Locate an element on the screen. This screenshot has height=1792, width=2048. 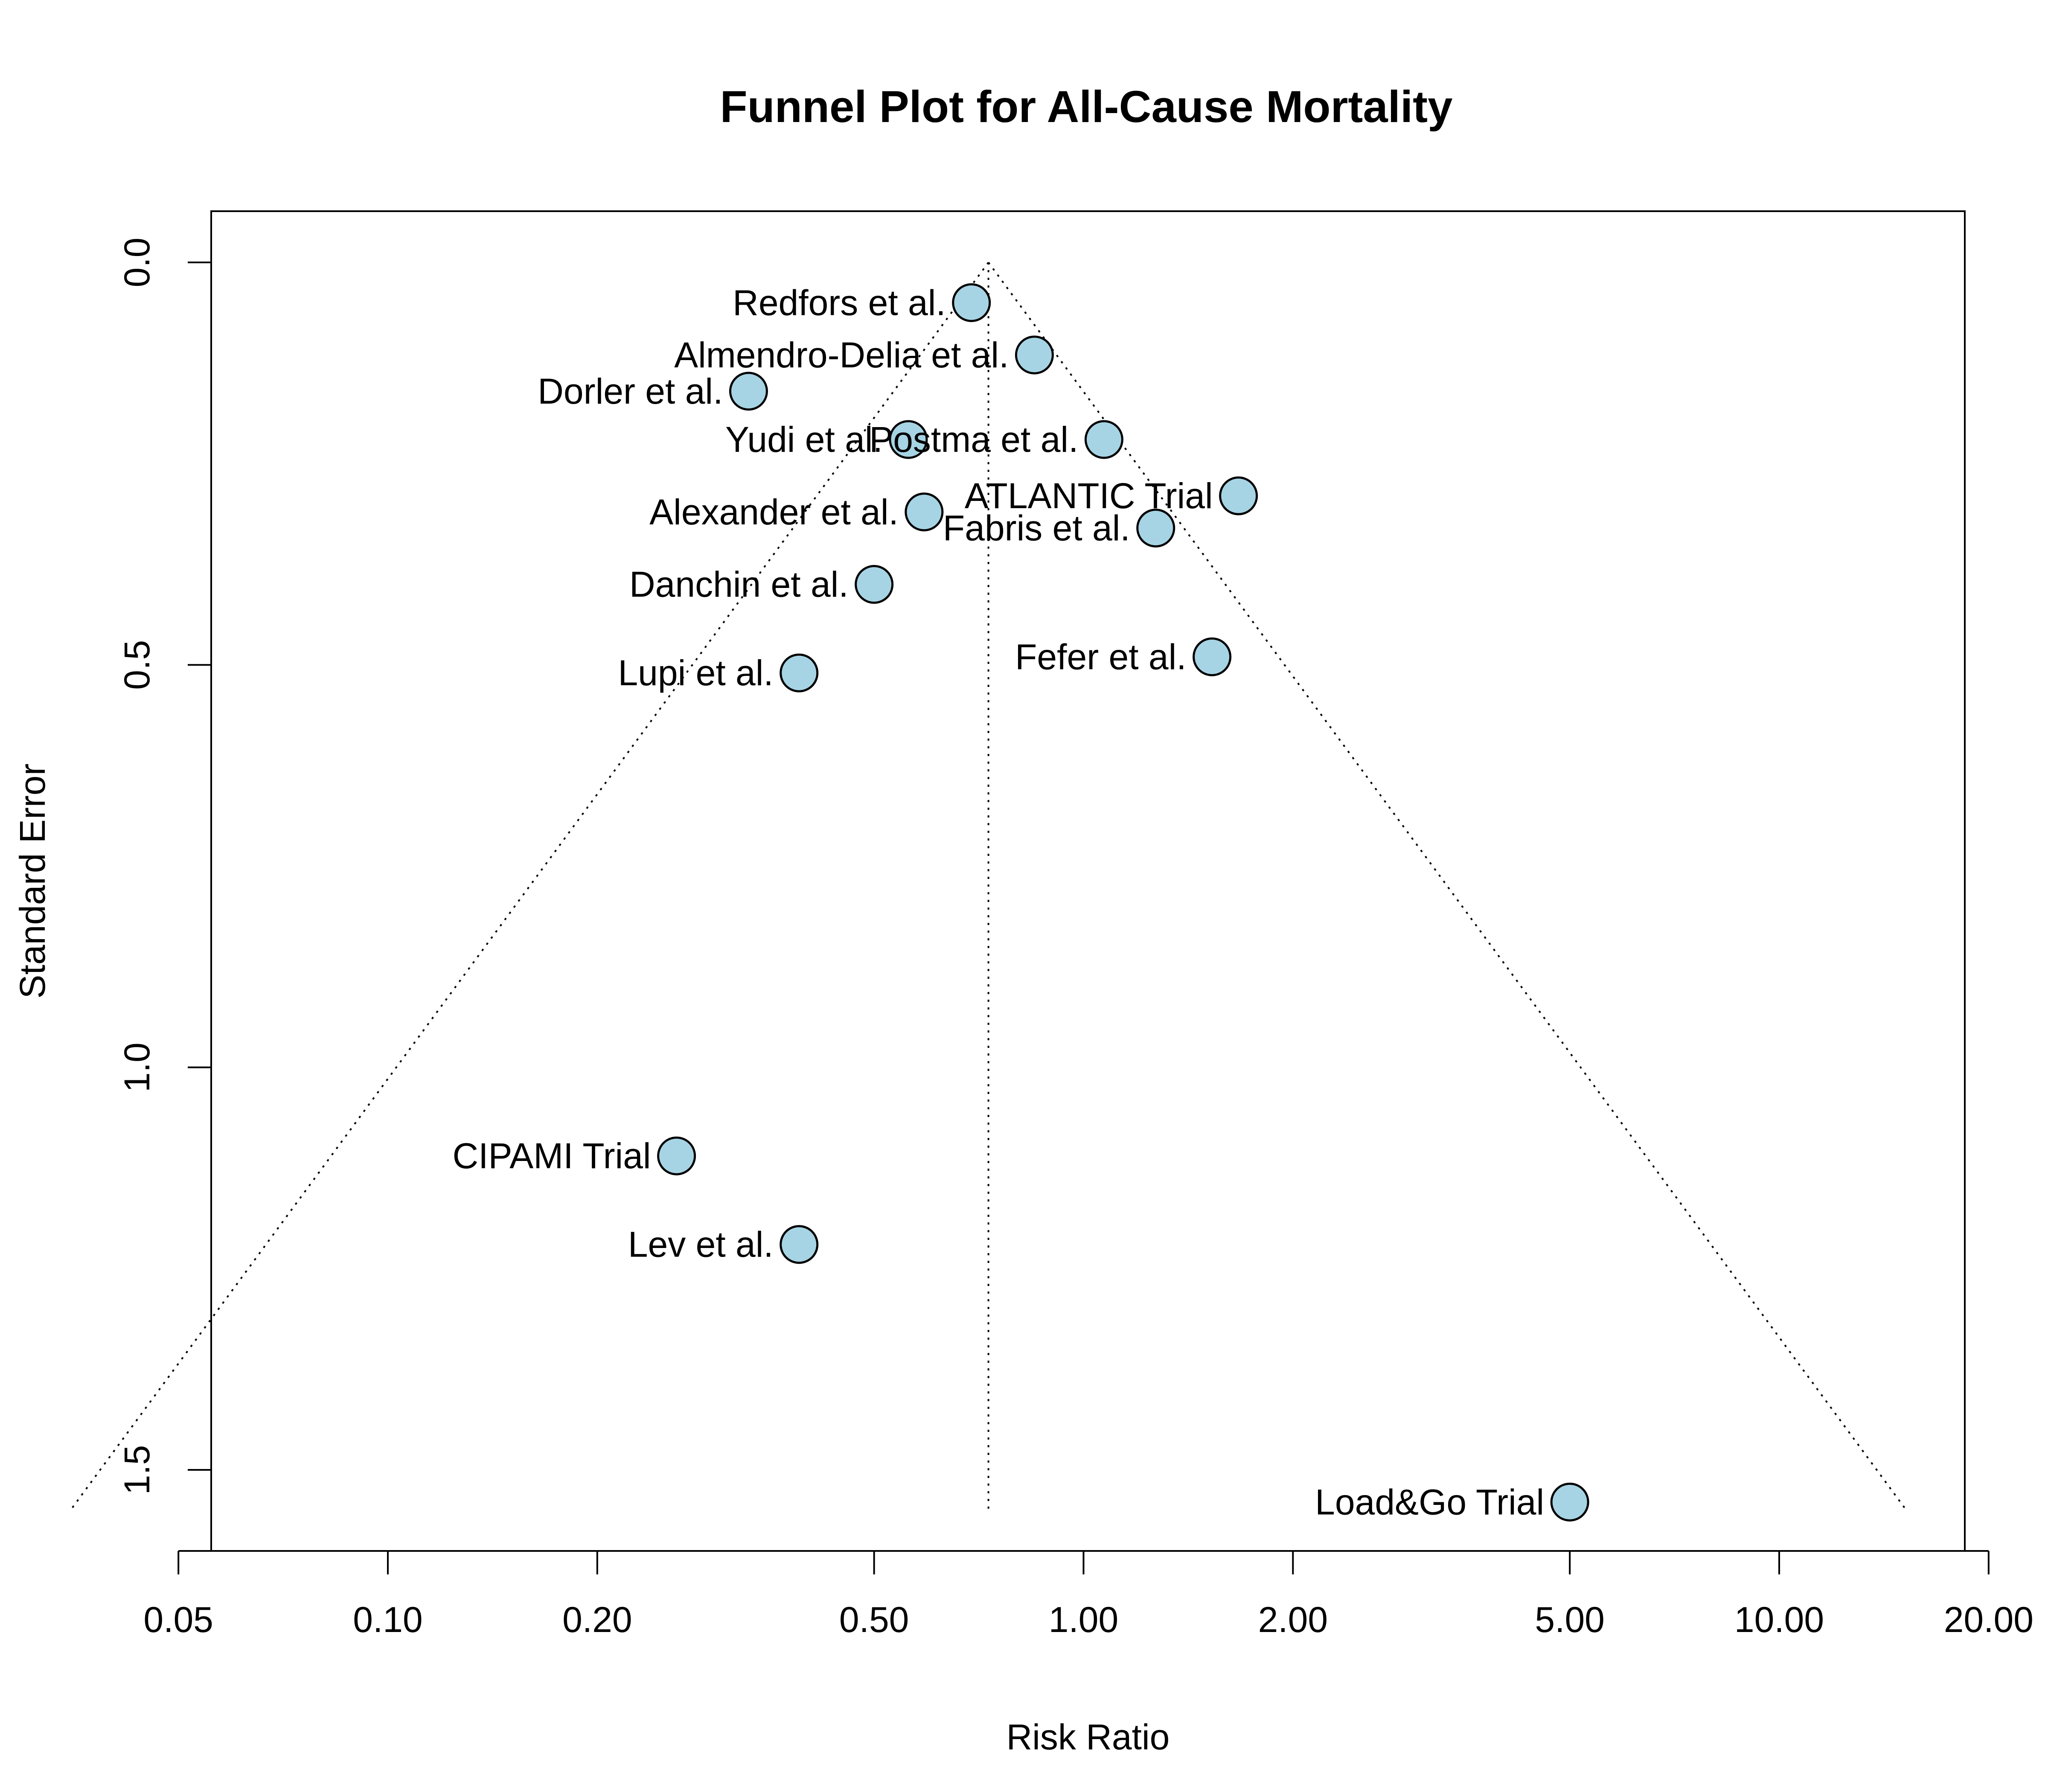
x-tick-label: 0.20 is located at coordinates (597, 1620).